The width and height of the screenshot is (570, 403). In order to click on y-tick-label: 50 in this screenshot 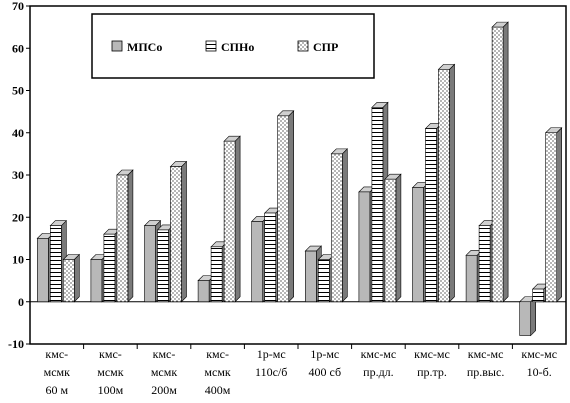, I will do `click(18, 91)`.